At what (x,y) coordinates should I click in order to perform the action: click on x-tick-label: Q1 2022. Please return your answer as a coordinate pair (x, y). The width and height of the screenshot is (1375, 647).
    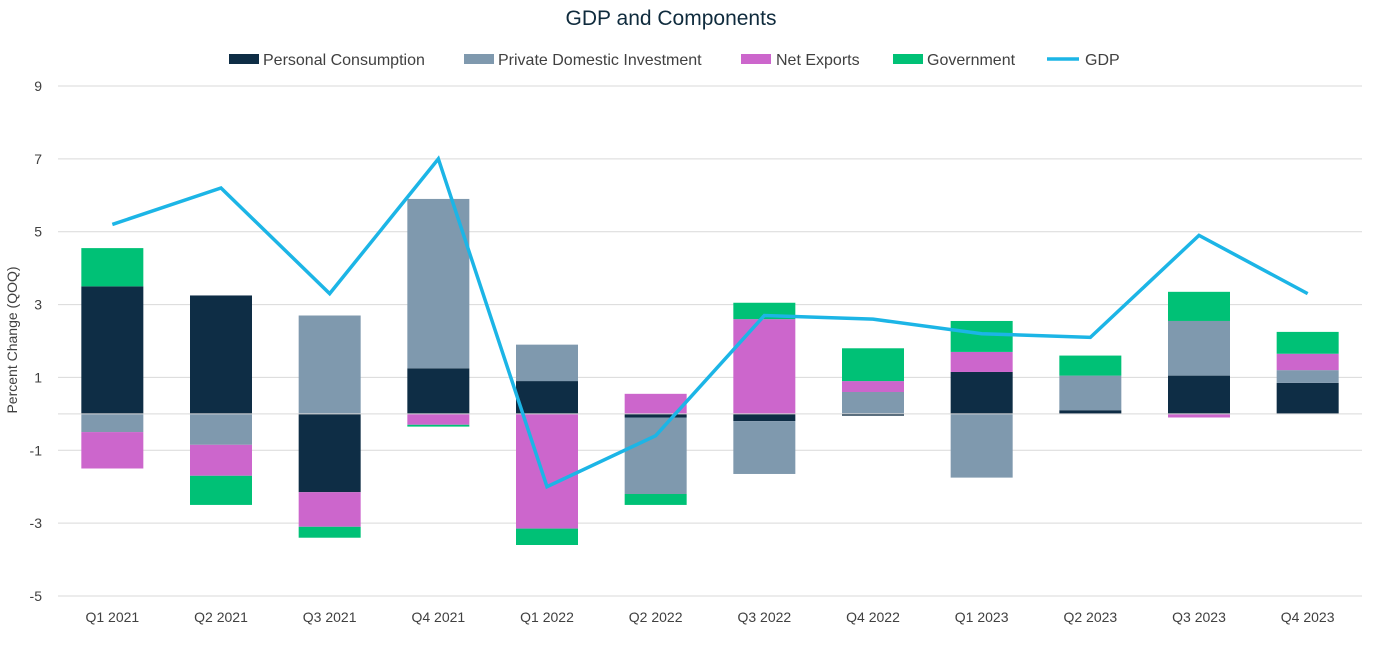
    Looking at the image, I should click on (547, 617).